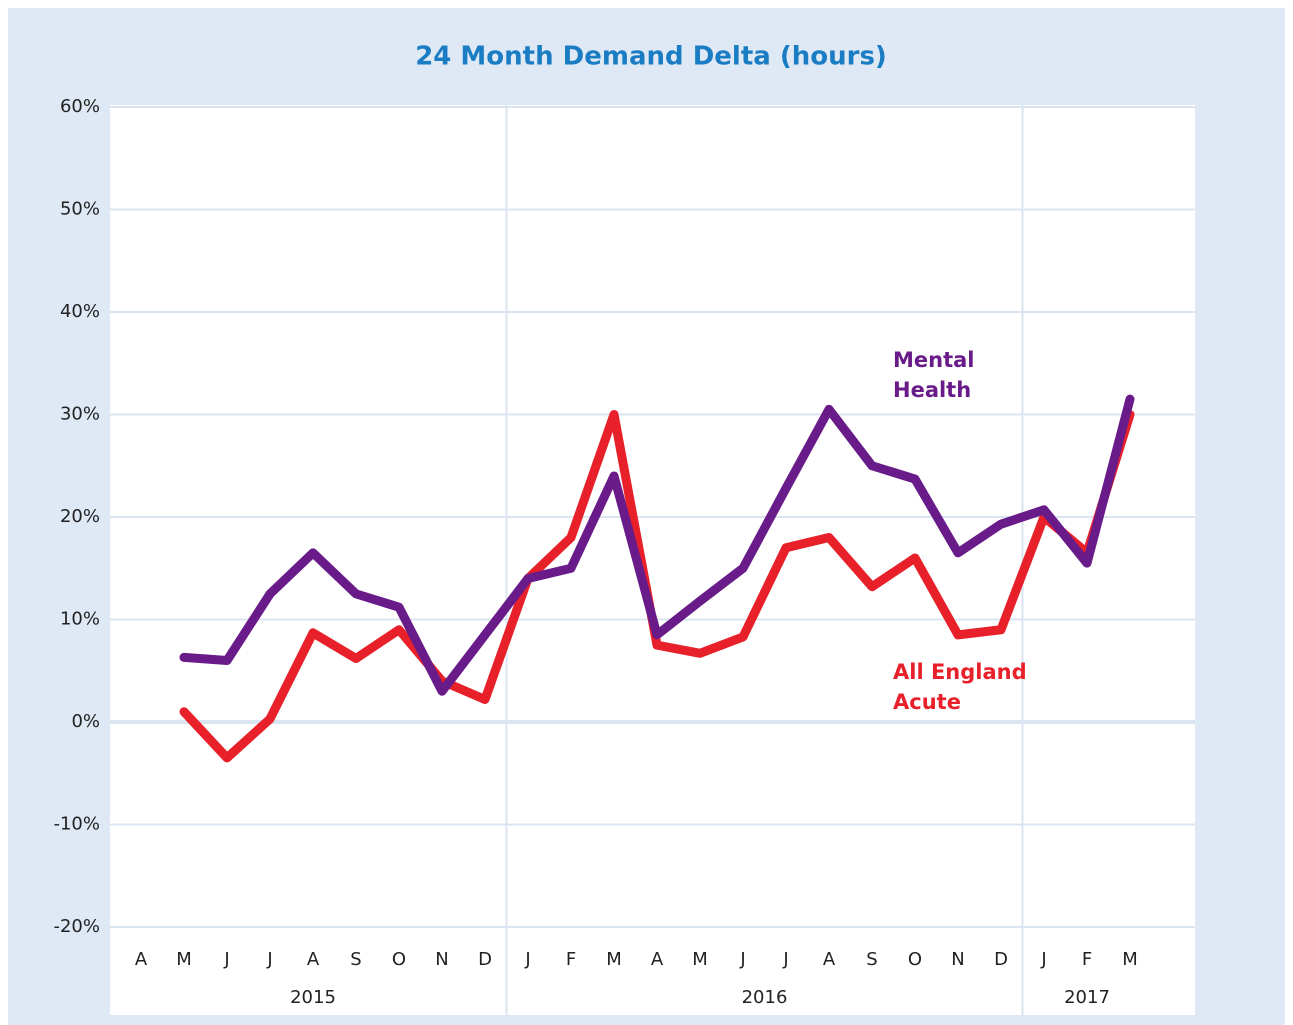 The width and height of the screenshot is (1293, 1025). Describe the element at coordinates (1087, 997) in the screenshot. I see `x-group-label: 2017` at that location.